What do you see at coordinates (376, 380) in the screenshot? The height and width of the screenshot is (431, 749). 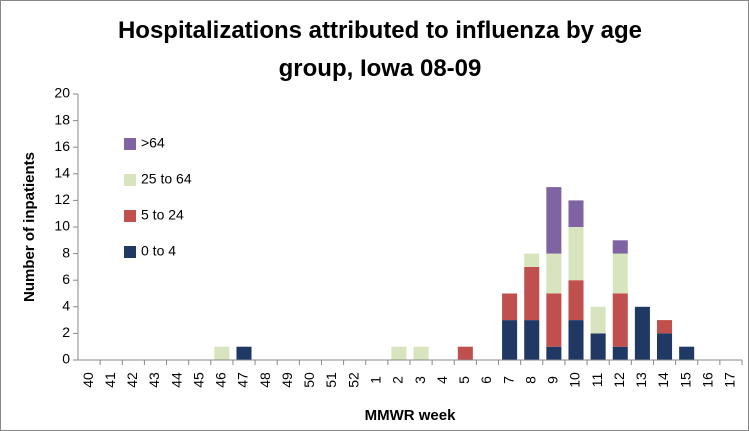 I see `x-tick-label: 1` at bounding box center [376, 380].